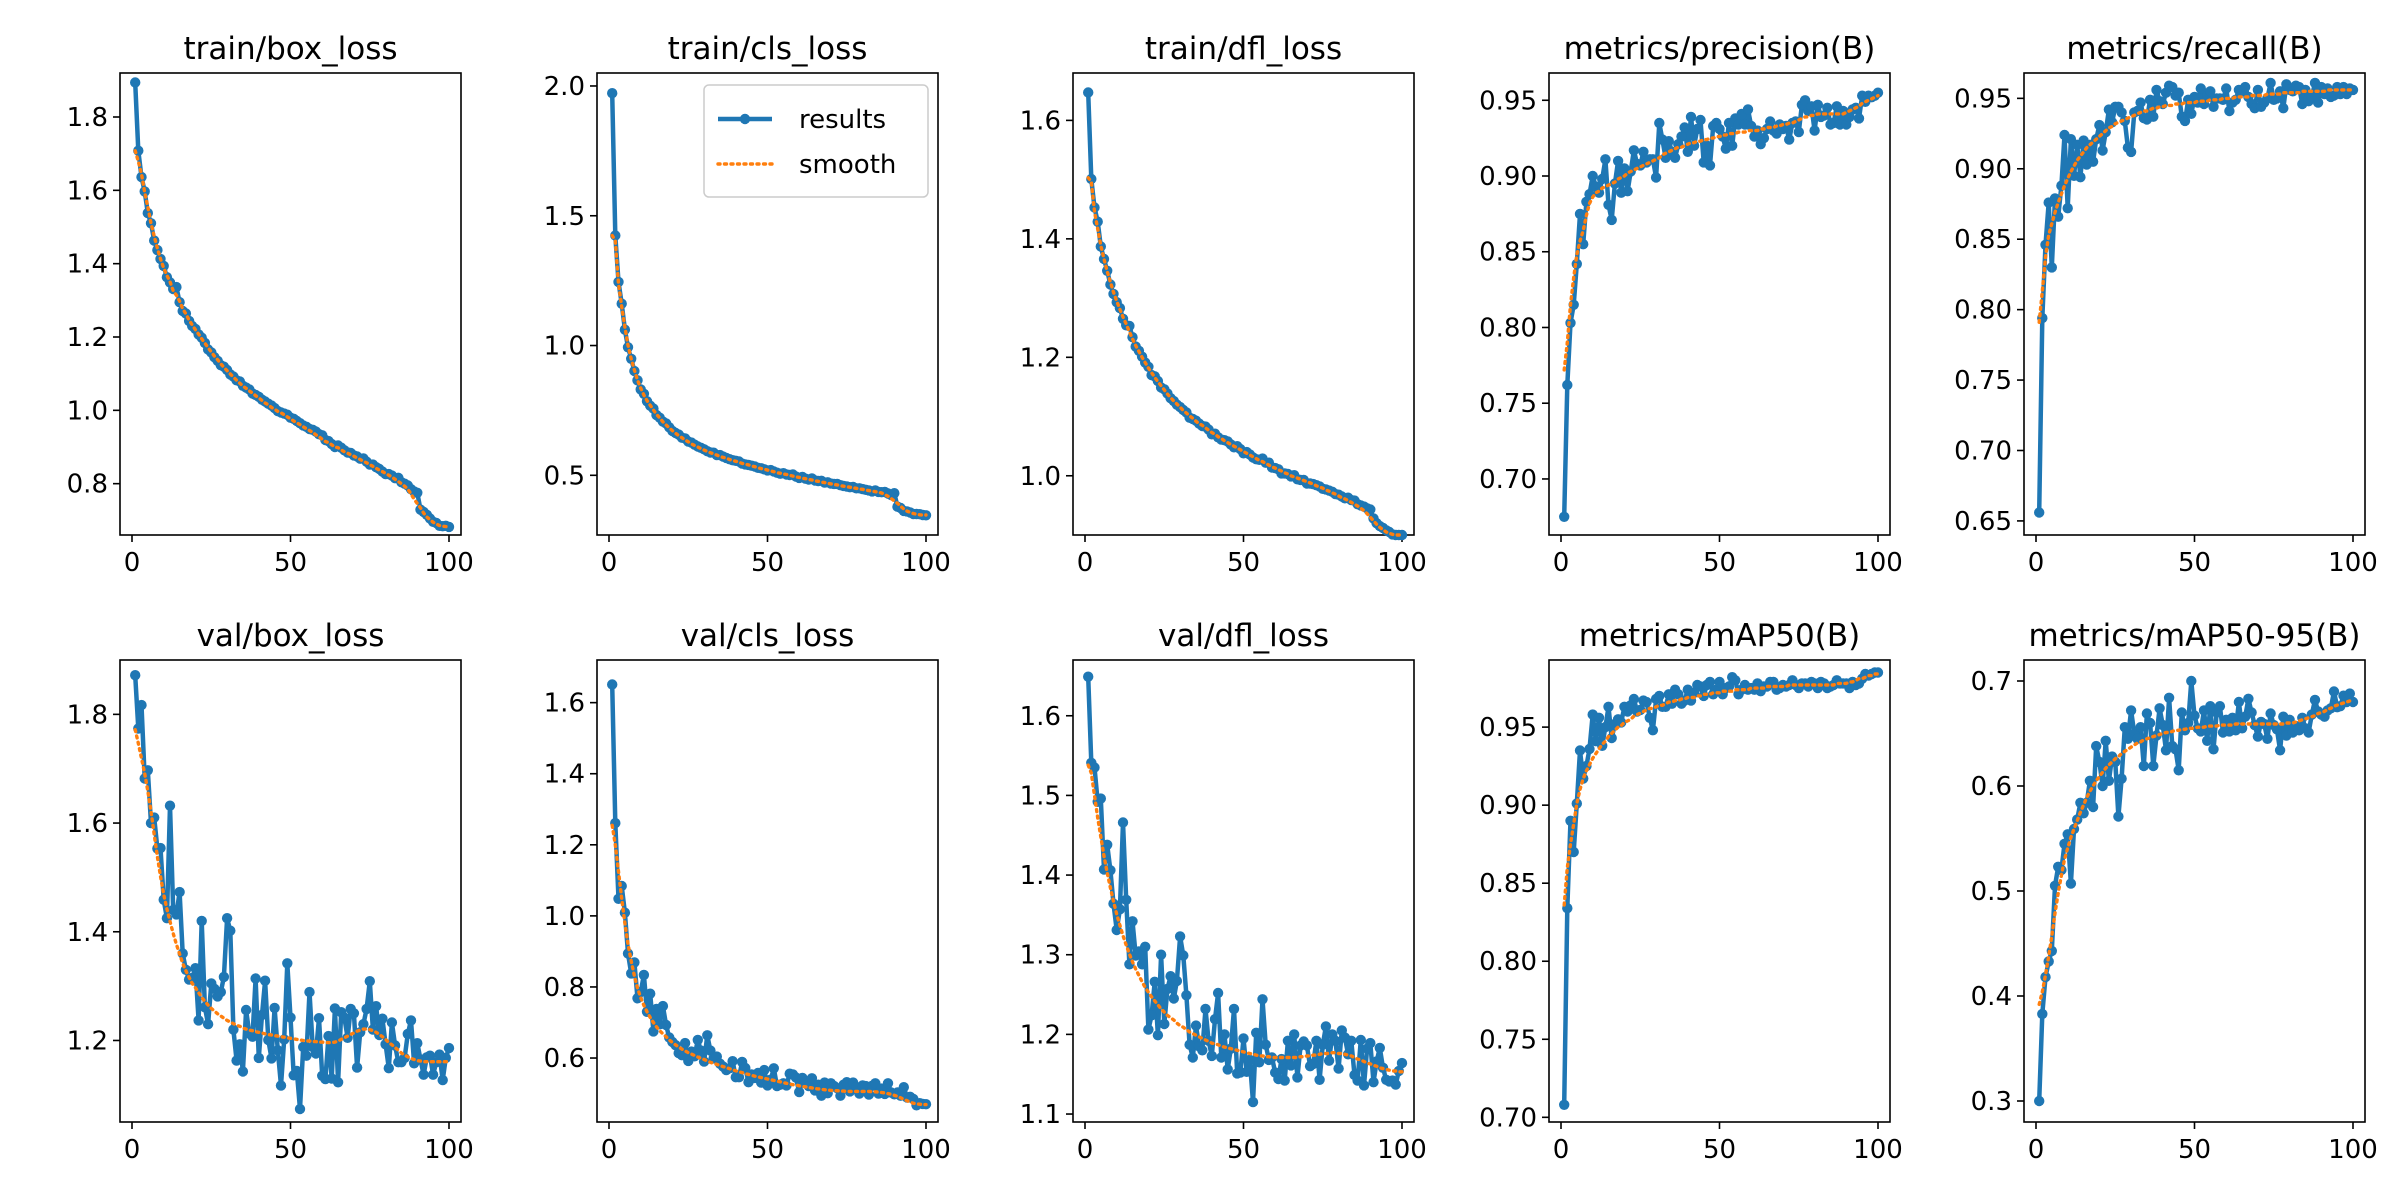 This screenshot has height=1204, width=2400. I want to click on x-tick-label: 0, so click(1561, 563).